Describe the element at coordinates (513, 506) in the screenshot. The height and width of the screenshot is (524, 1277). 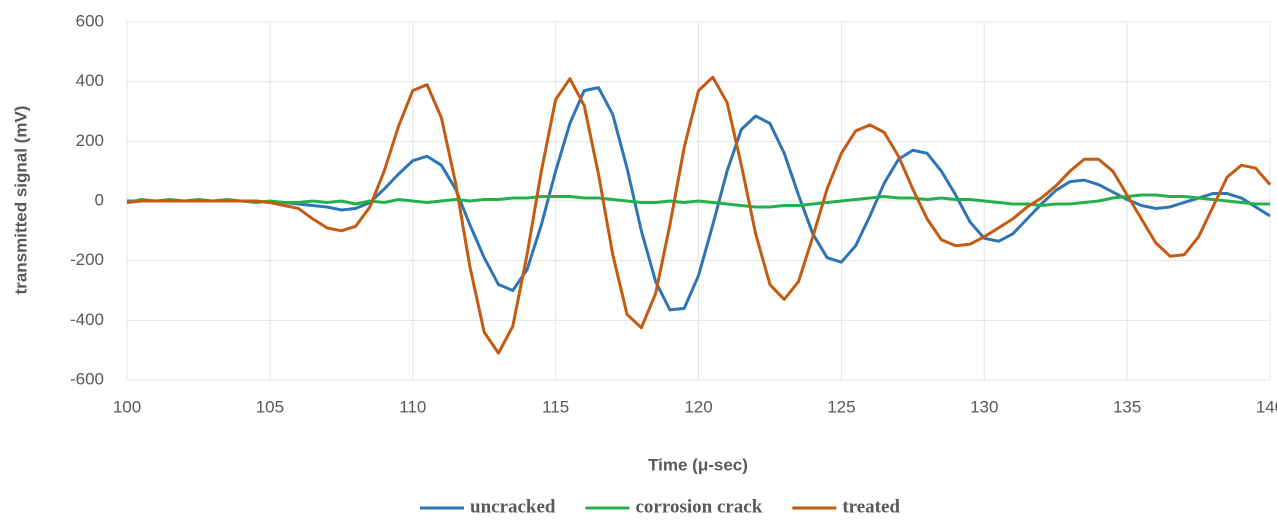
I see `legend-label: uncracked` at that location.